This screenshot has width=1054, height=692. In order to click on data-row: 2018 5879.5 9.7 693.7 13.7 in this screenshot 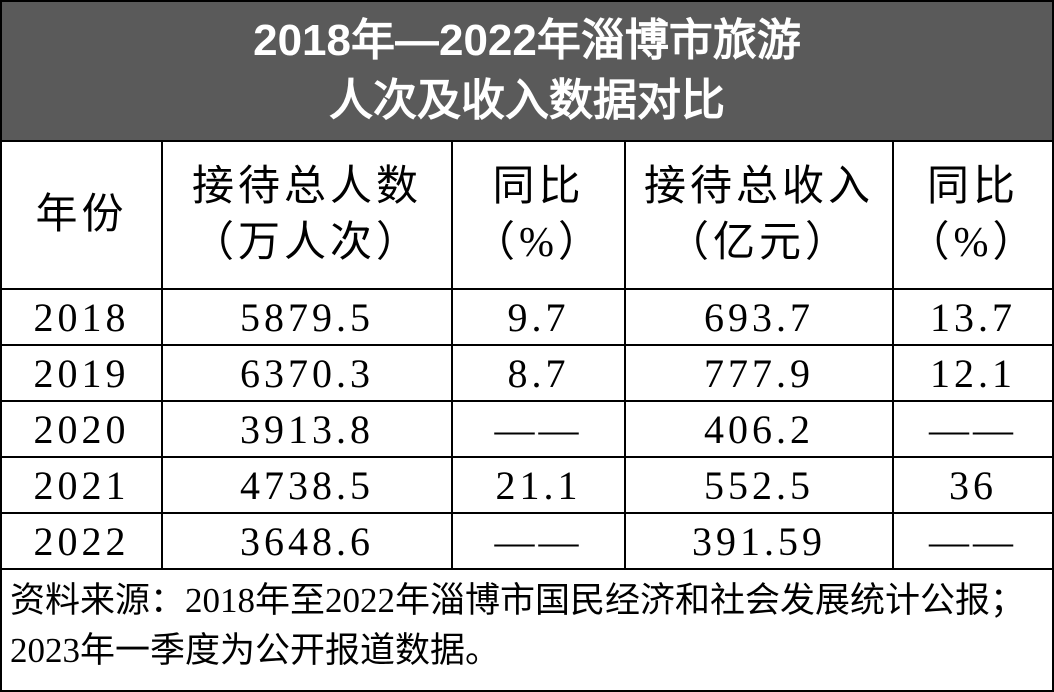, I will do `click(527, 317)`.